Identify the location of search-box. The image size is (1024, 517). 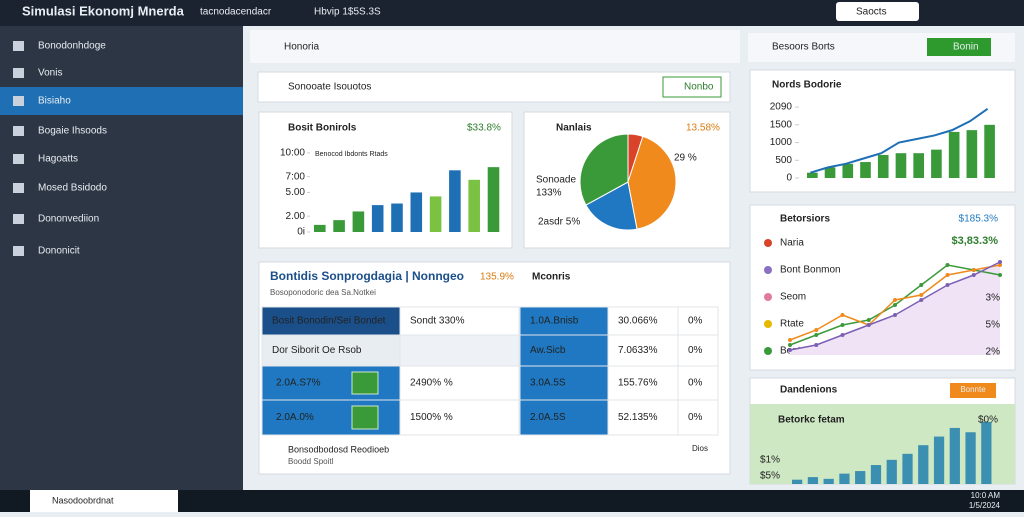
(877, 11).